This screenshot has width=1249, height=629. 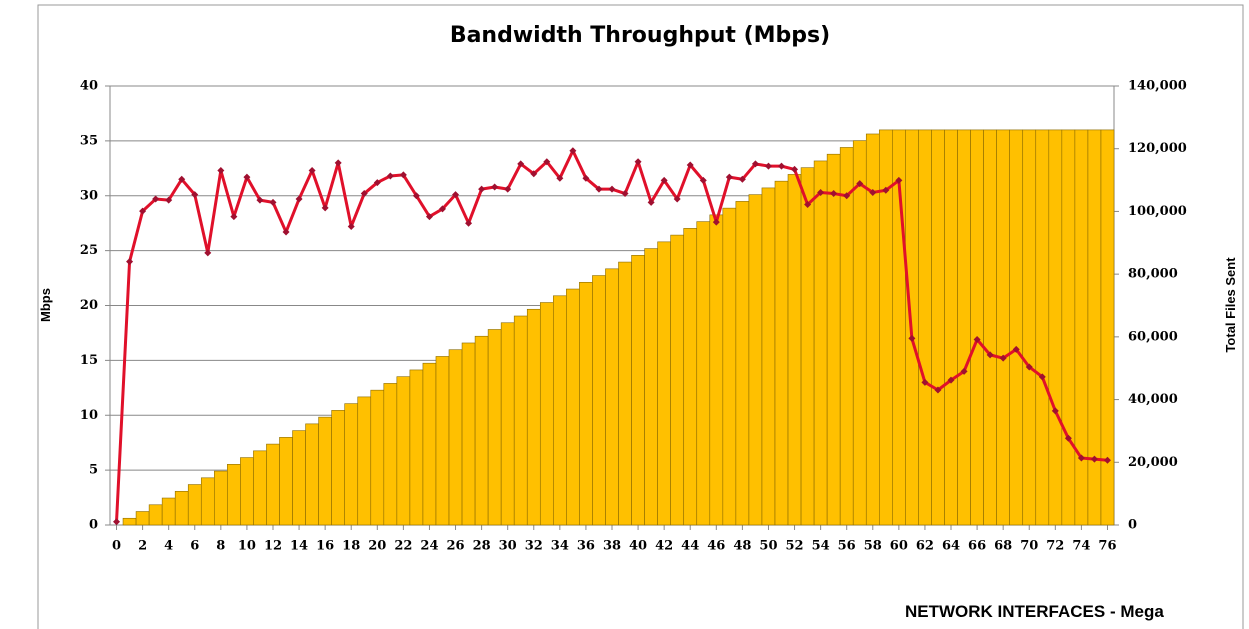 What do you see at coordinates (89, 415) in the screenshot?
I see `y-tick-label: 10` at bounding box center [89, 415].